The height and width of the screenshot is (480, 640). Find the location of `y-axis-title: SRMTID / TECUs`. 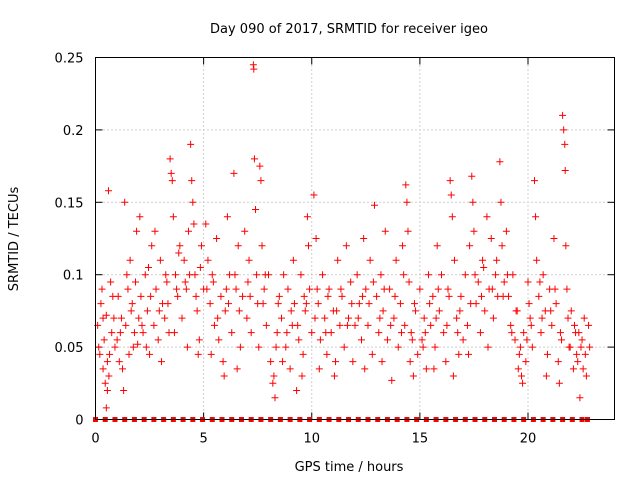

y-axis-title: SRMTID / TECUs is located at coordinates (14, 239).